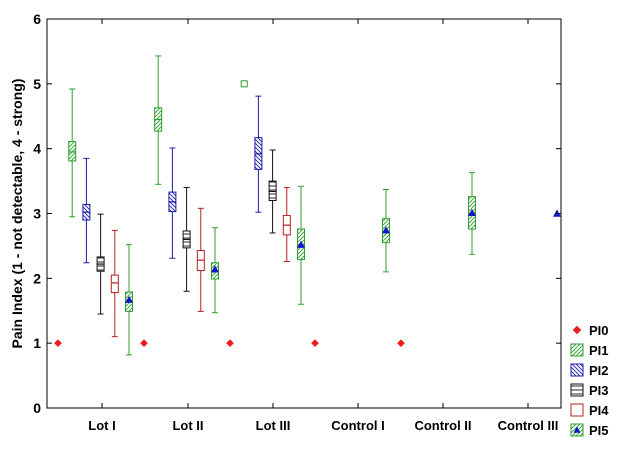  Describe the element at coordinates (589, 380) in the screenshot. I see `legend: PI0 PI1 PI2 PI3 PI4 PI5` at that location.